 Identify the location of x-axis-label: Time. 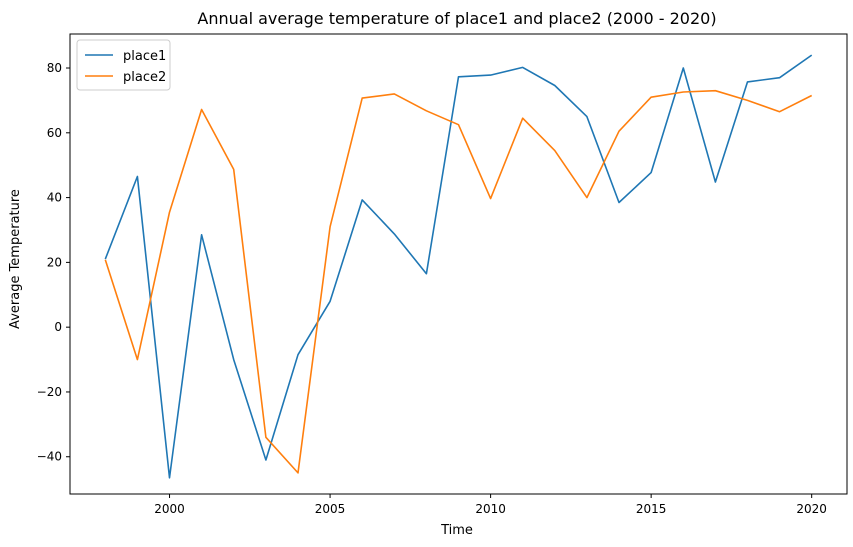
(456, 530).